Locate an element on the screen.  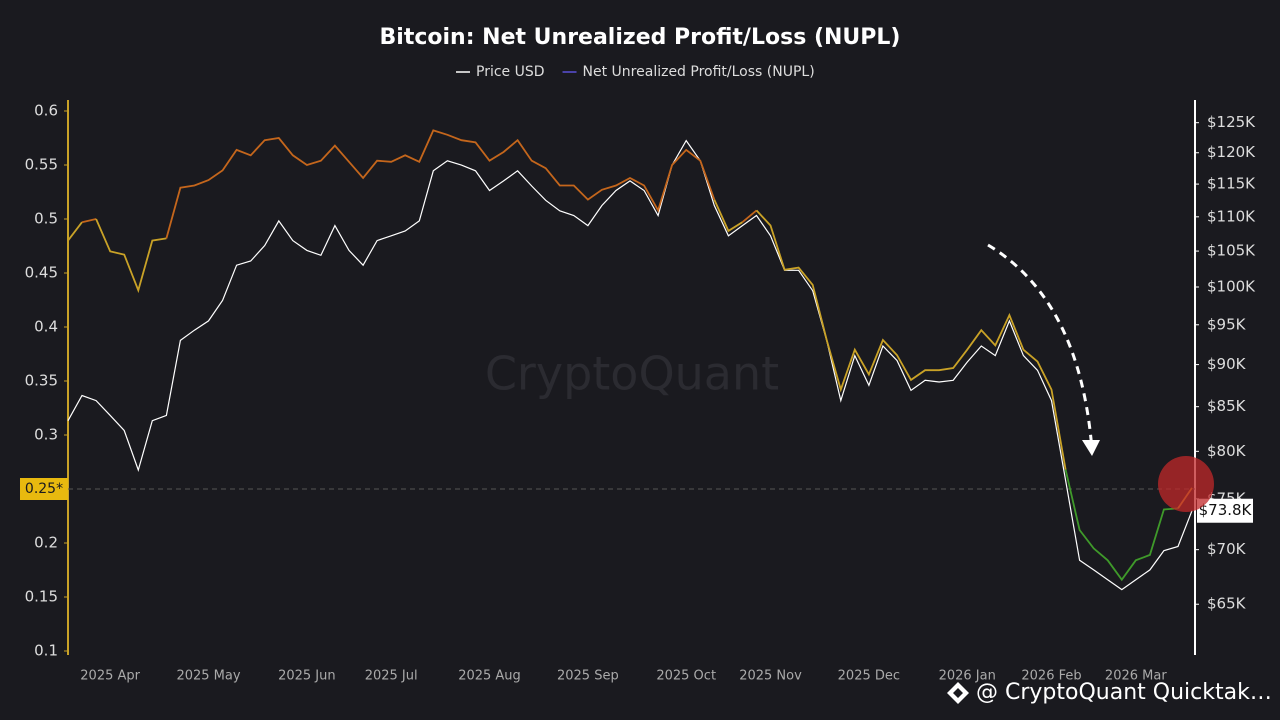
price-label: $73.8K is located at coordinates (1226, 510).